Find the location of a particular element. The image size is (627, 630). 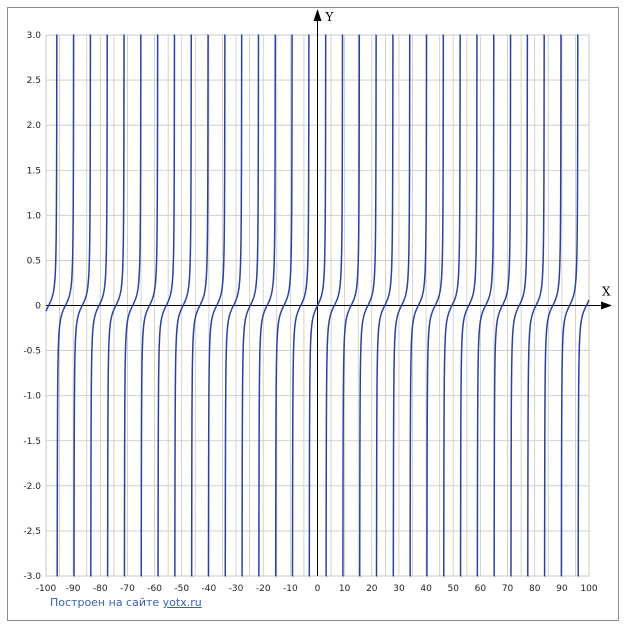

site-credit: Построен на сайте yotx.ru is located at coordinates (126, 602).